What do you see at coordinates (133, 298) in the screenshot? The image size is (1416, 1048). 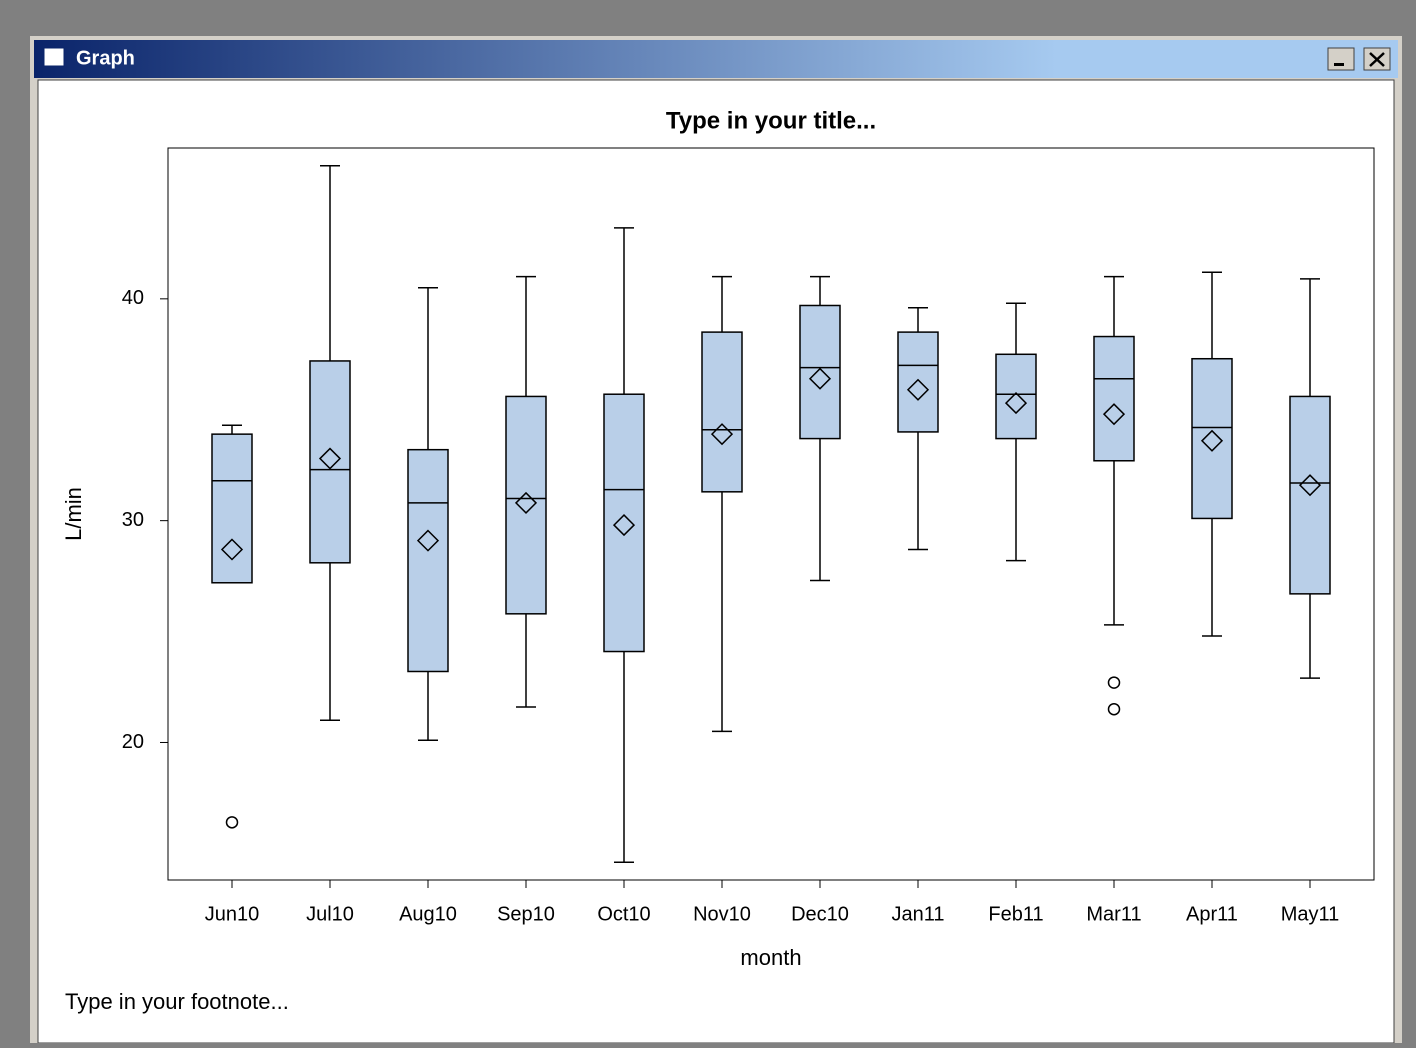 I see `y-tick-label: 40` at bounding box center [133, 298].